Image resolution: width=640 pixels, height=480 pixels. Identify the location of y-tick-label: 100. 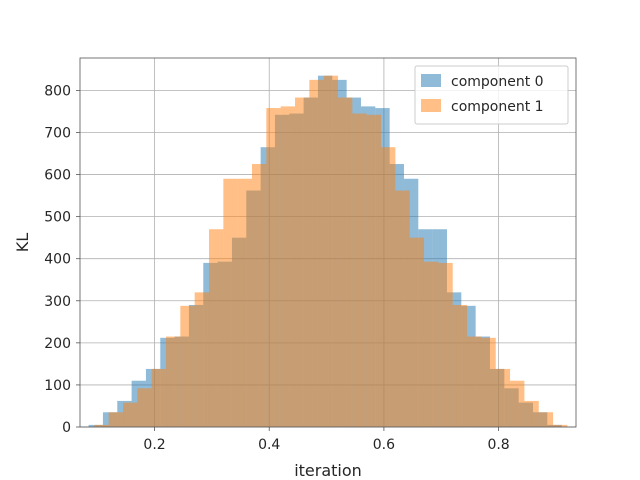
(57, 386).